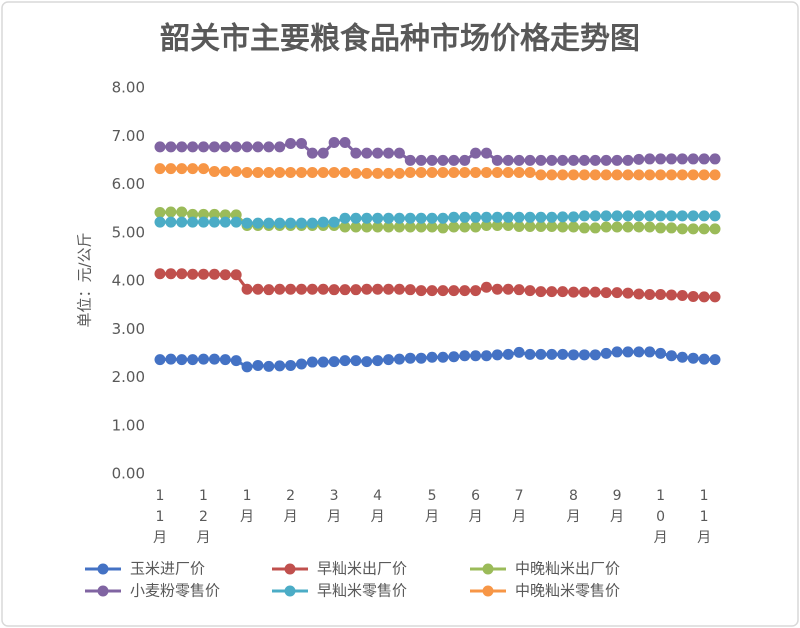 Image resolution: width=800 pixels, height=628 pixels. Describe the element at coordinates (128, 474) in the screenshot. I see `y-tick-label: 0.00` at that location.